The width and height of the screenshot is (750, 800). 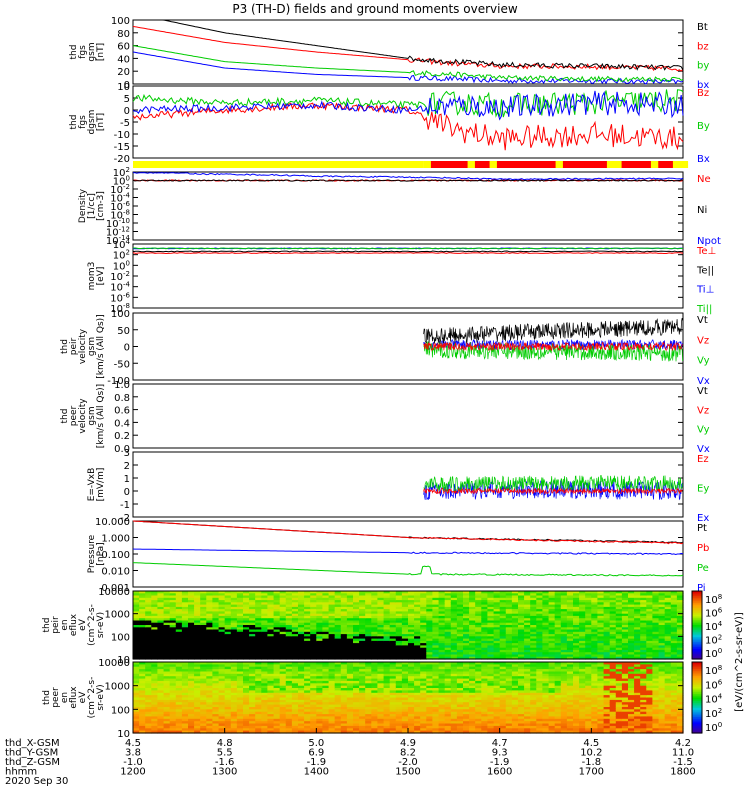 I want to click on panel-temperature-ytick-label: 100, so click(x=121, y=265).